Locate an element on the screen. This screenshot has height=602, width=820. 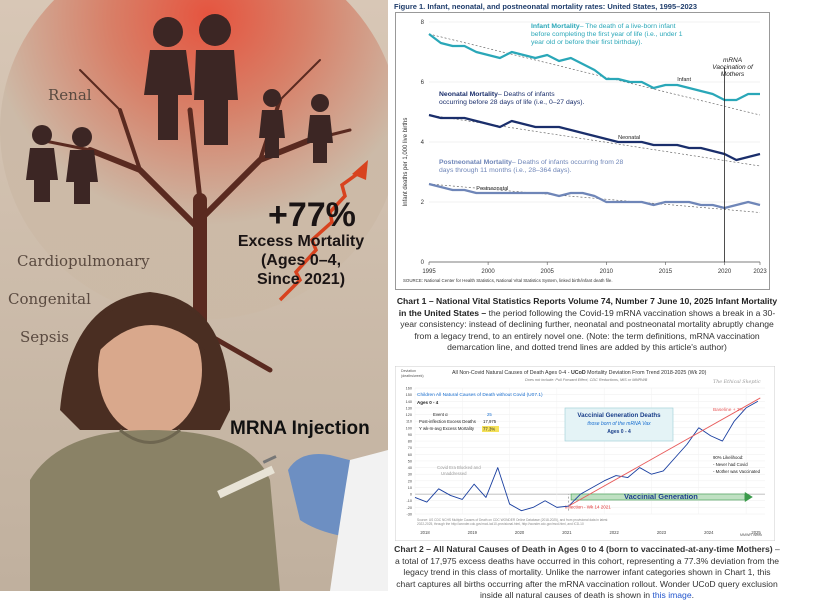
trend-label: Baseline + 3% is located at coordinates (729, 410).